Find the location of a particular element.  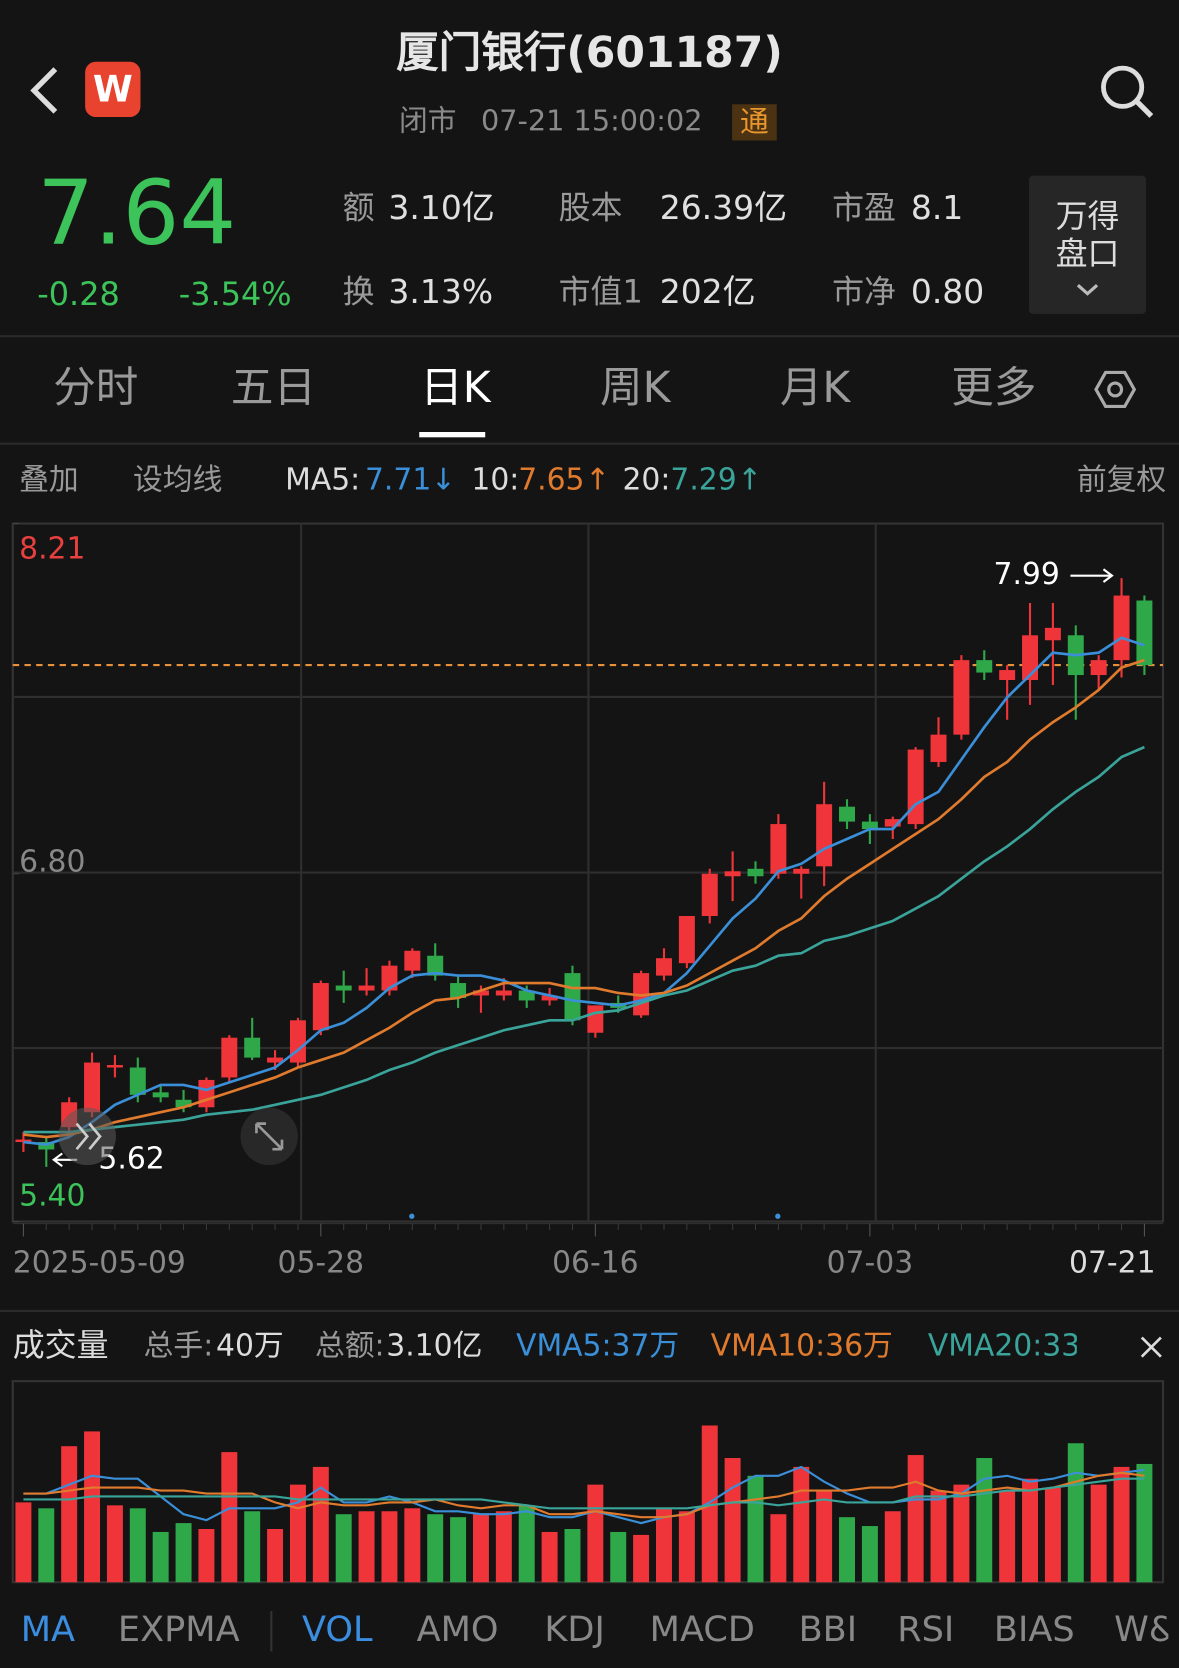

indicator-tab: AMO is located at coordinates (458, 1629).